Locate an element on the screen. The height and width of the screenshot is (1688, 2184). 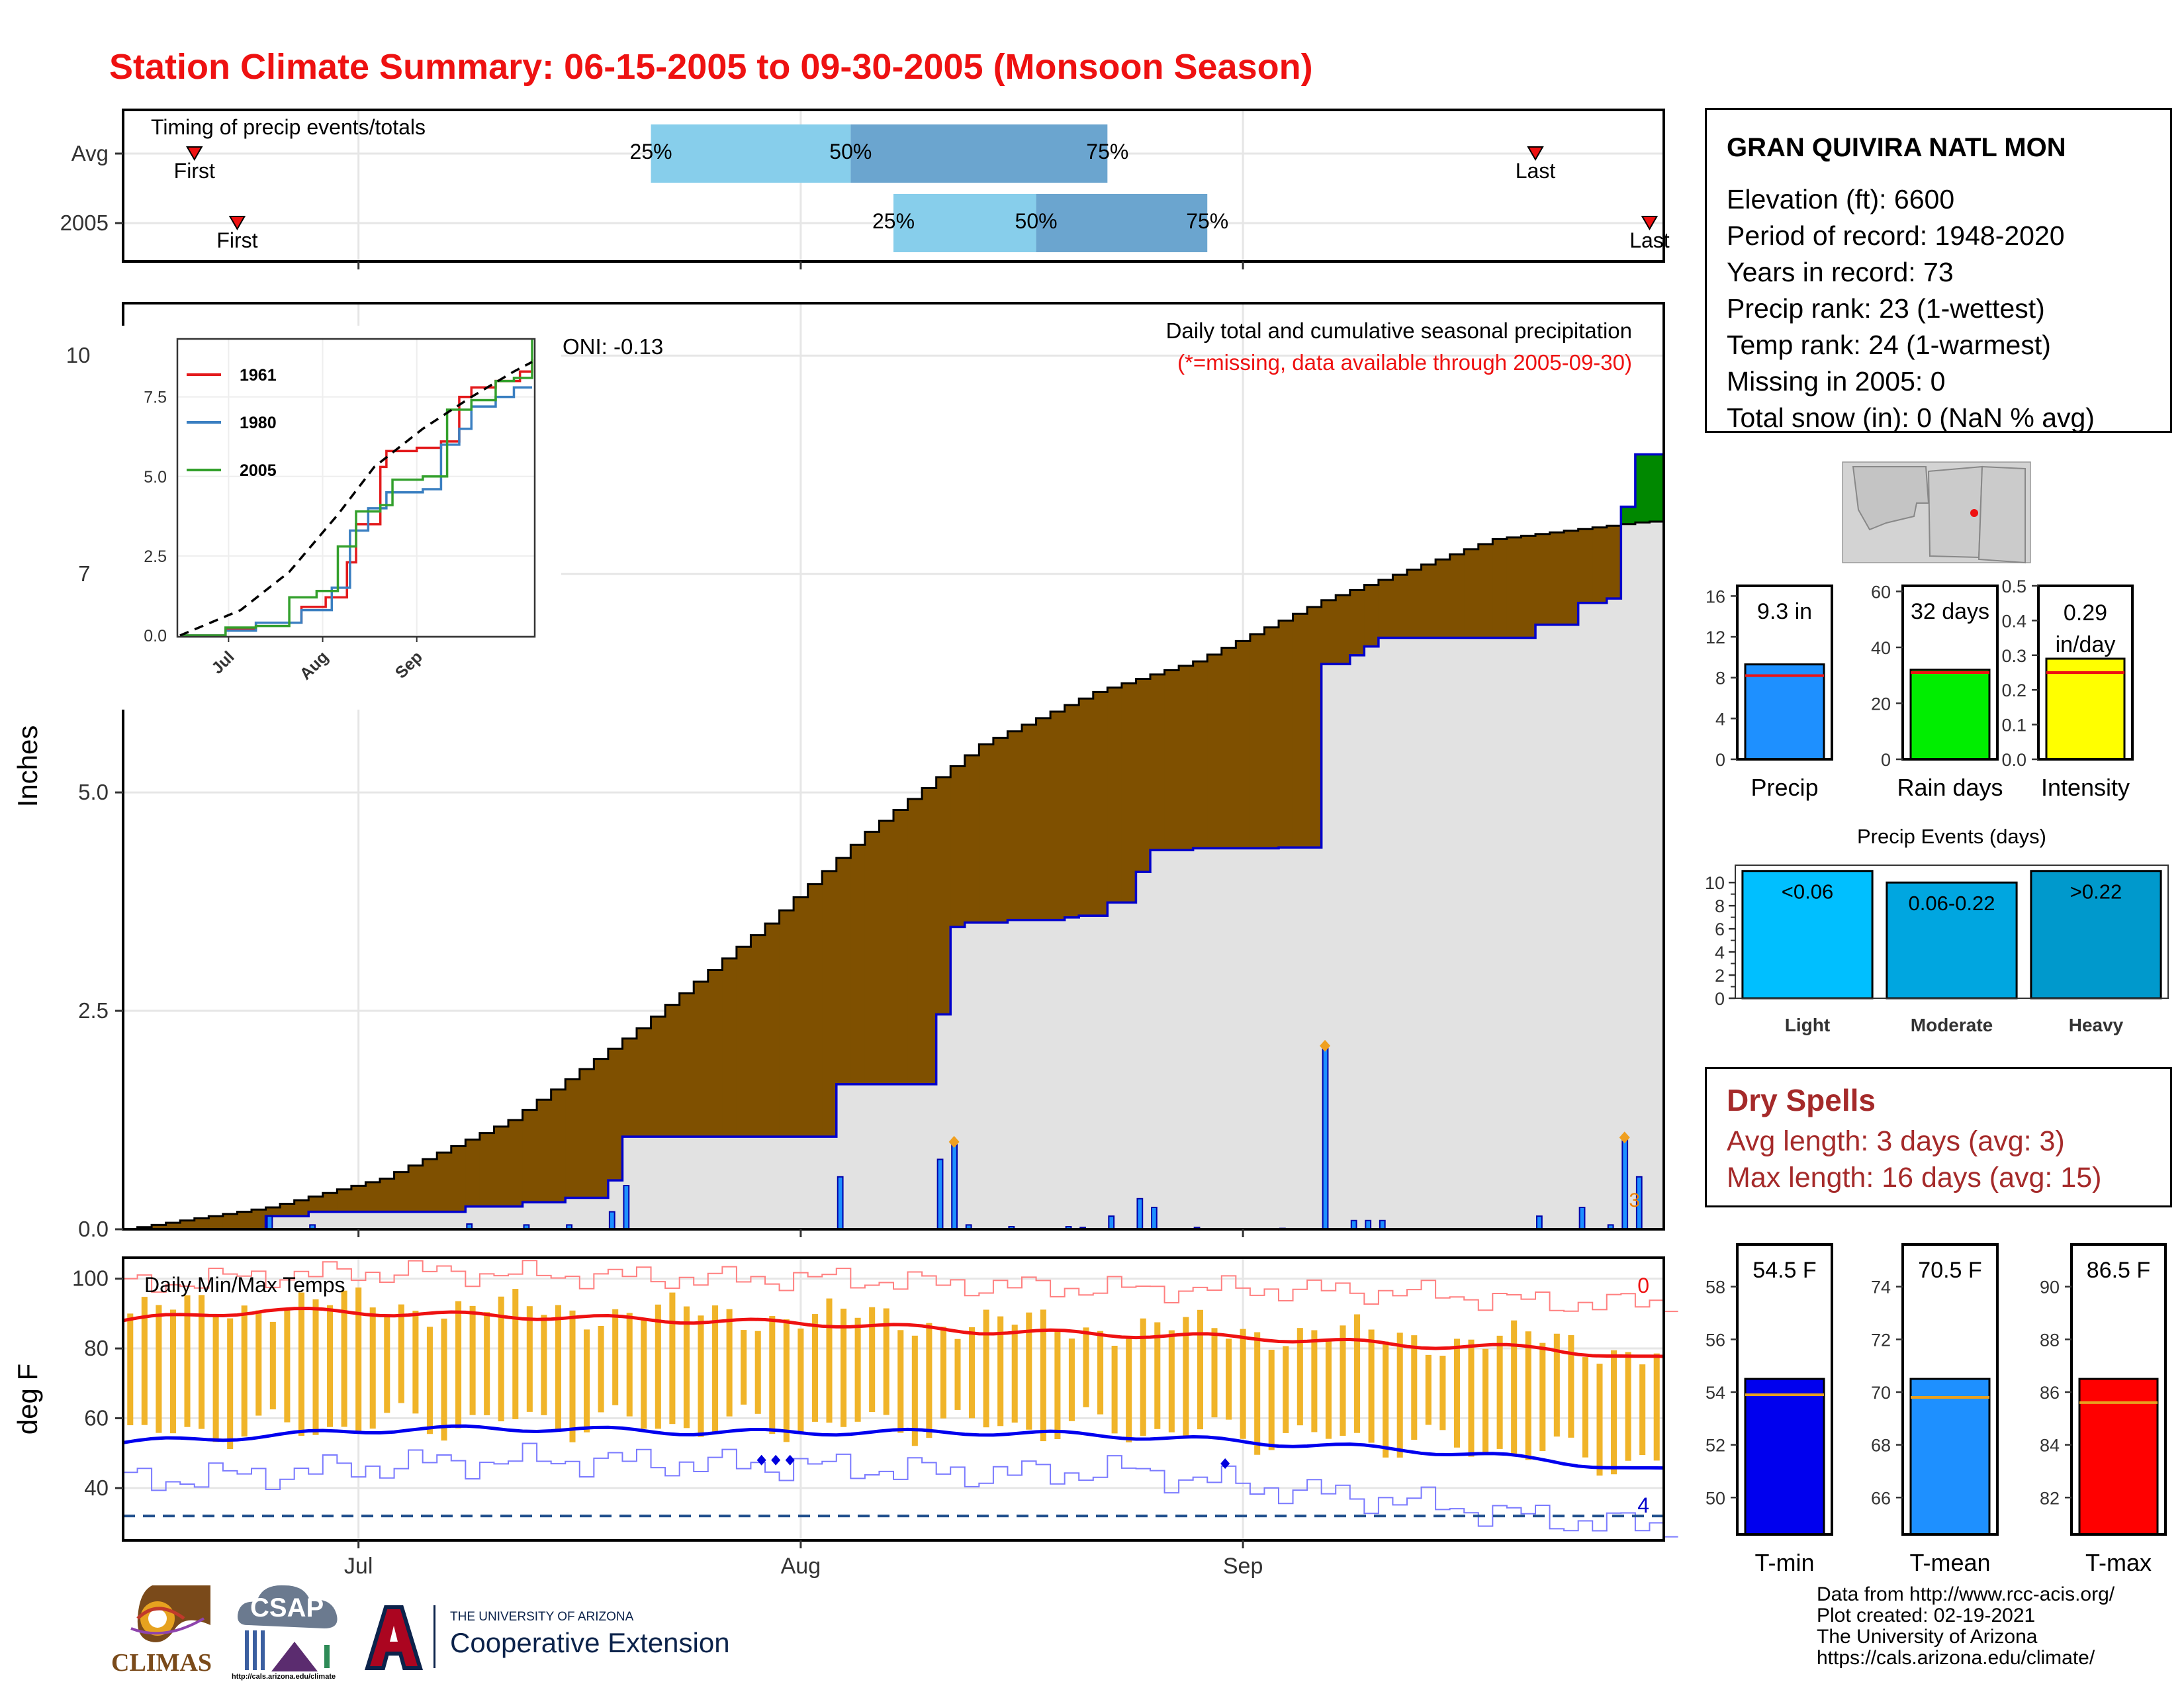
inset-legend-label: 2005 is located at coordinates (258, 470).